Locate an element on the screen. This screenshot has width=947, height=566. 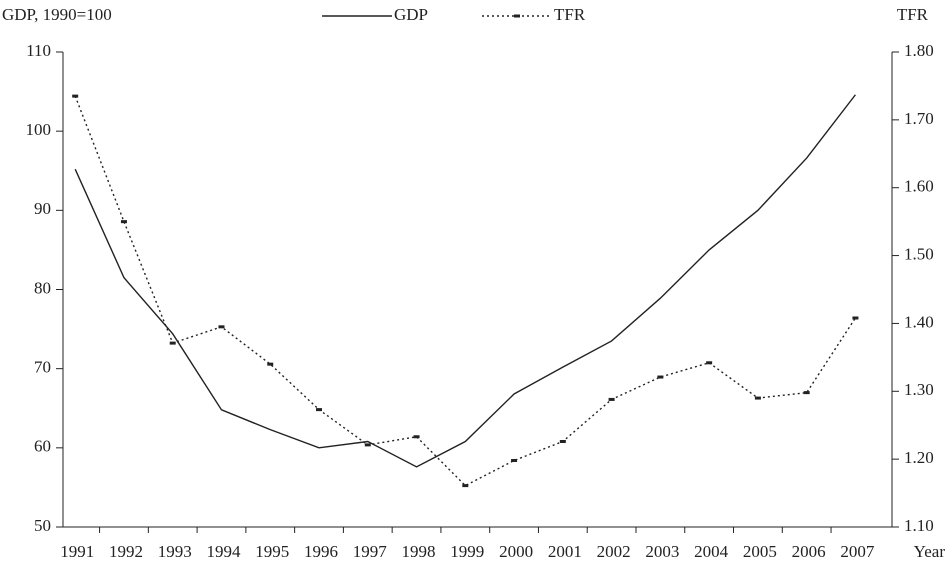
legend-label: TFR is located at coordinates (570, 14).